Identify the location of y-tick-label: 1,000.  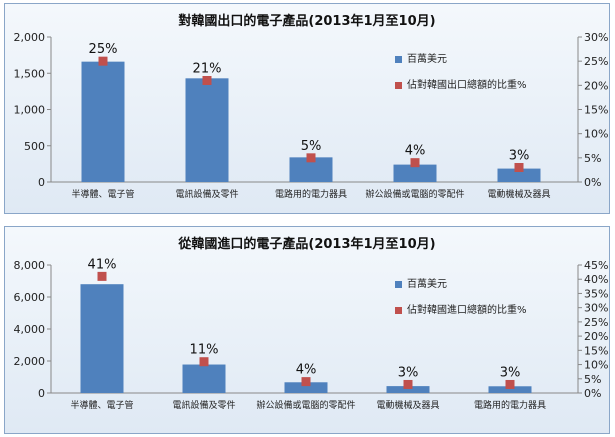
(30, 110).